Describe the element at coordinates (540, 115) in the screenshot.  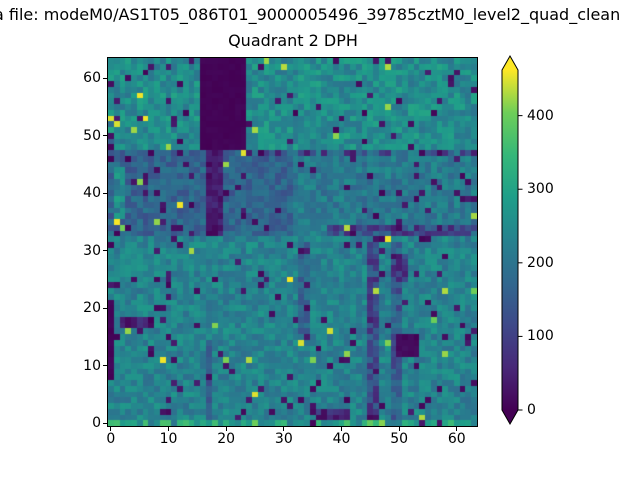
I see `colorbar-tick-label: 400` at that location.